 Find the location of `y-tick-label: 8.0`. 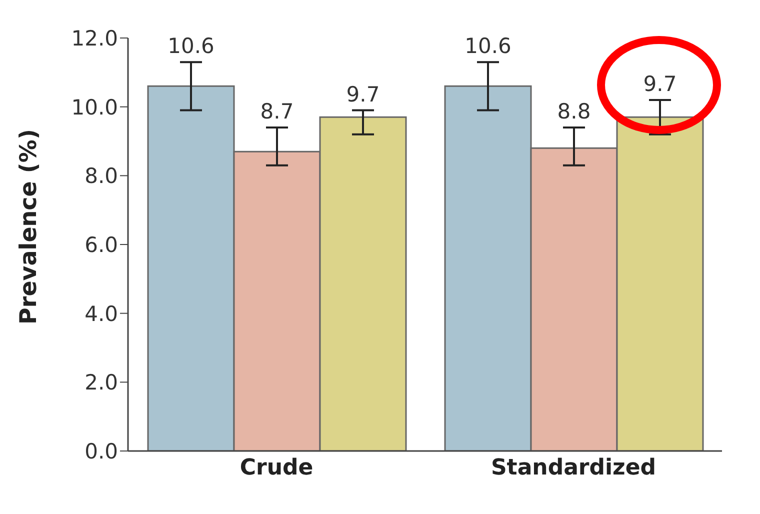

y-tick-label: 8.0 is located at coordinates (101, 176).